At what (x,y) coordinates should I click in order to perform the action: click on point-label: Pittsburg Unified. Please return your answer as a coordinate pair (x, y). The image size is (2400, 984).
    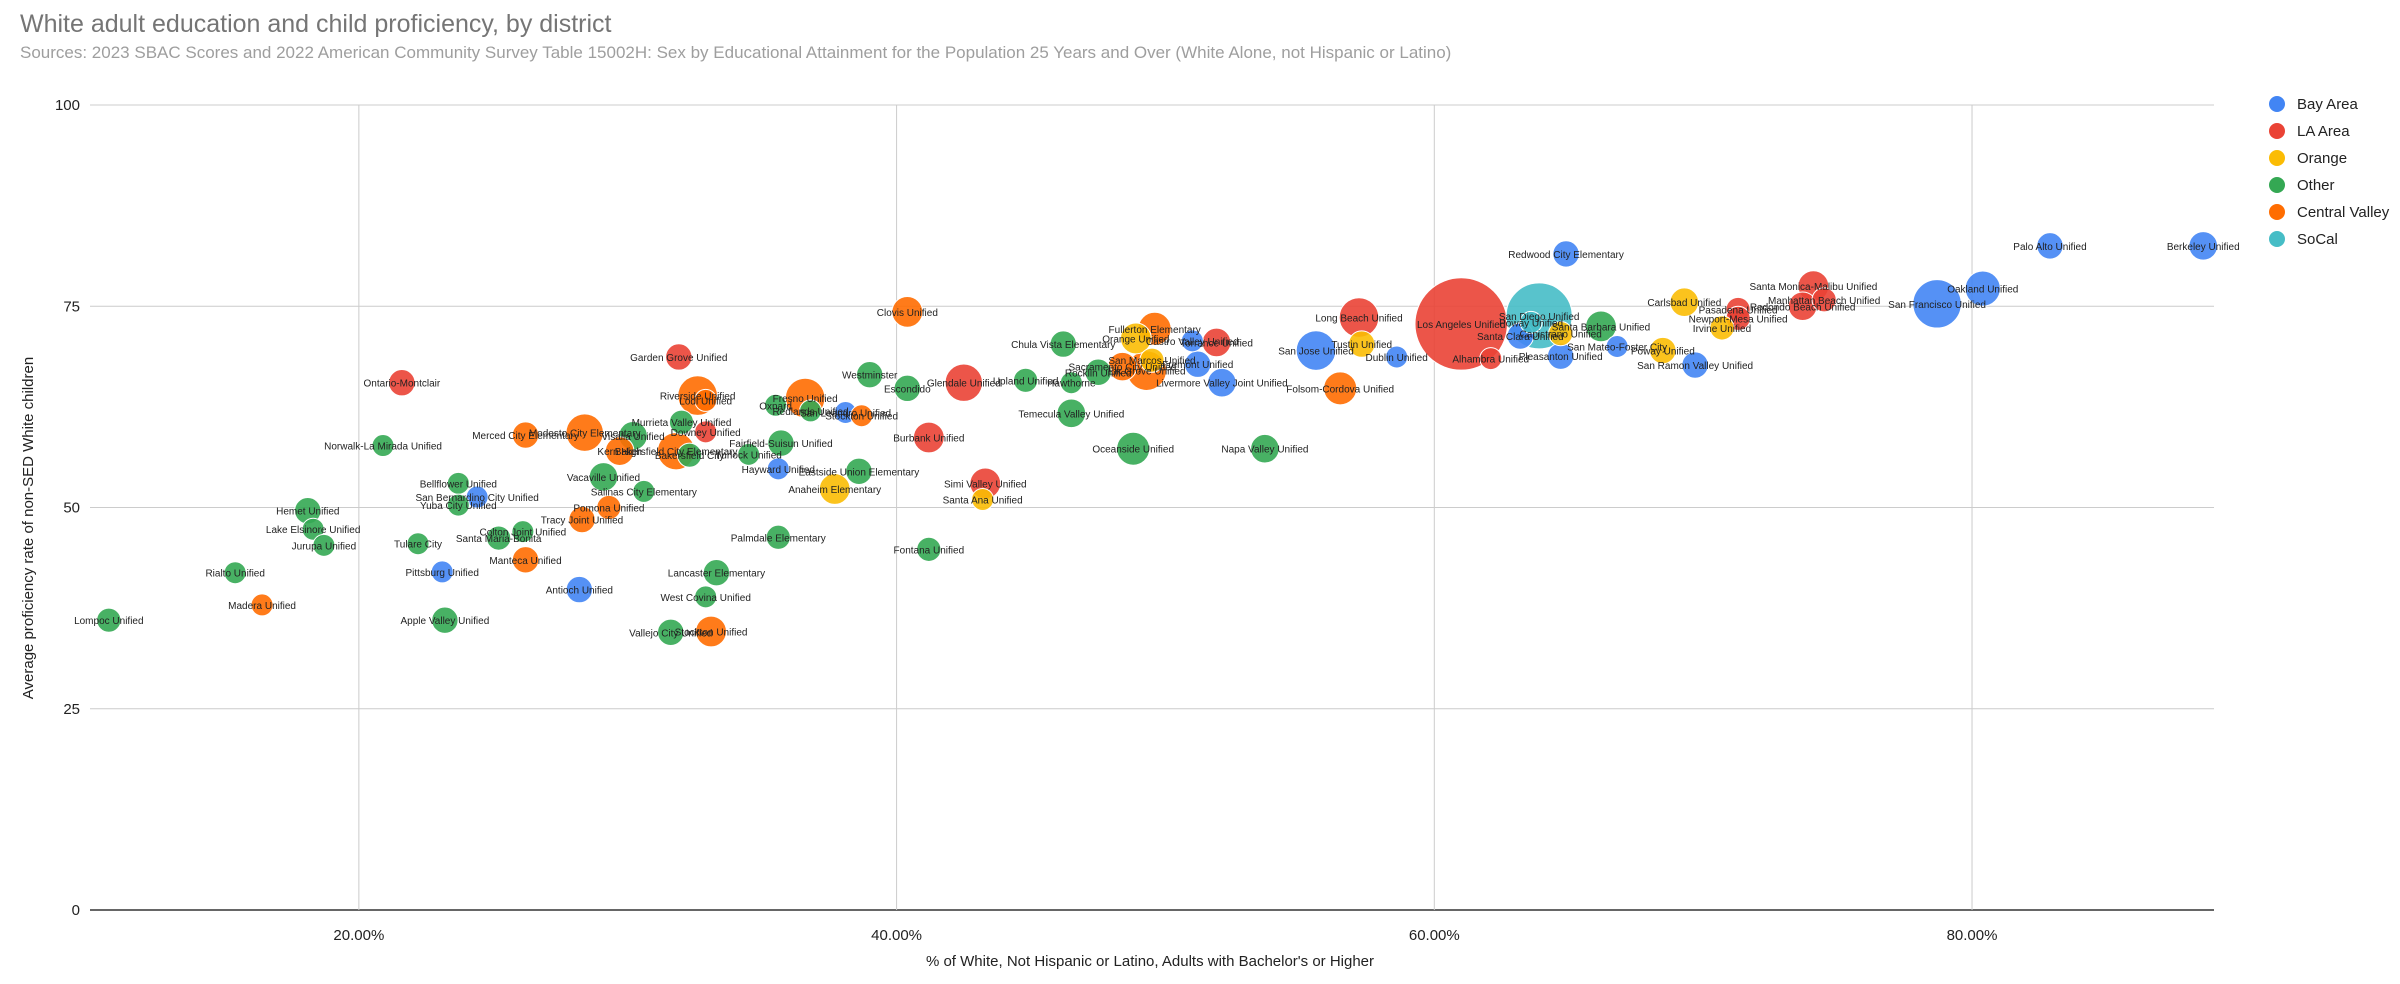
    Looking at the image, I should click on (442, 573).